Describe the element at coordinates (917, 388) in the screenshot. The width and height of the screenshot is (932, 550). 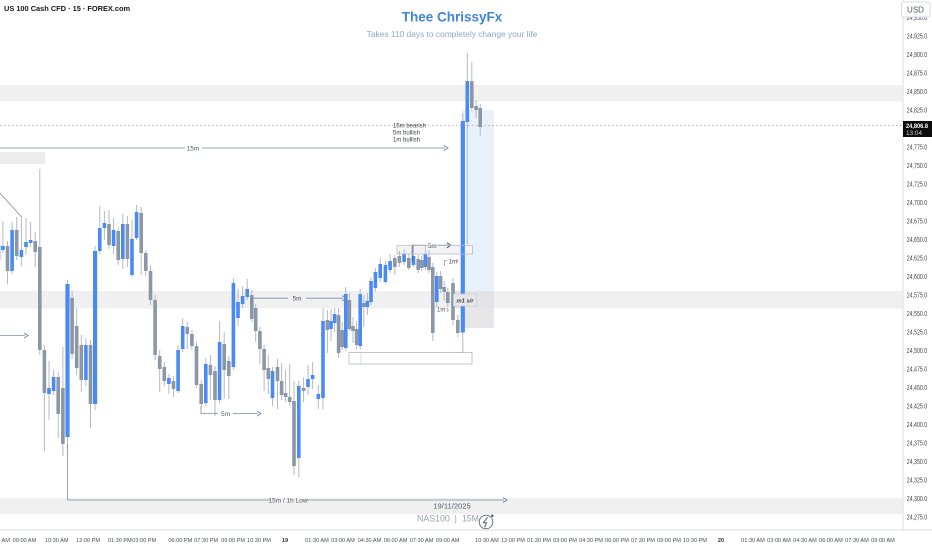
I see `svg-text: 24,450.0` at that location.